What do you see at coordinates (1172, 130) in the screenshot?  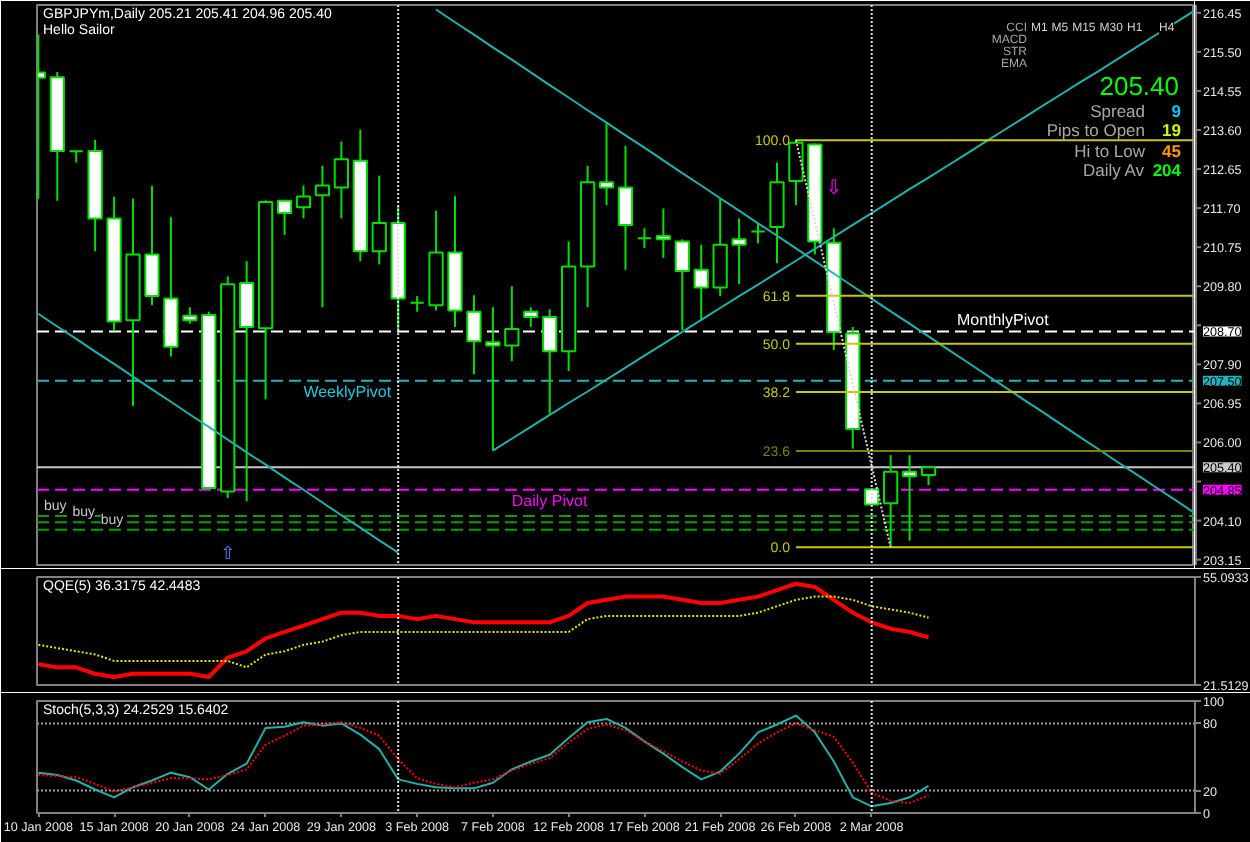 I see `annotation: 19` at bounding box center [1172, 130].